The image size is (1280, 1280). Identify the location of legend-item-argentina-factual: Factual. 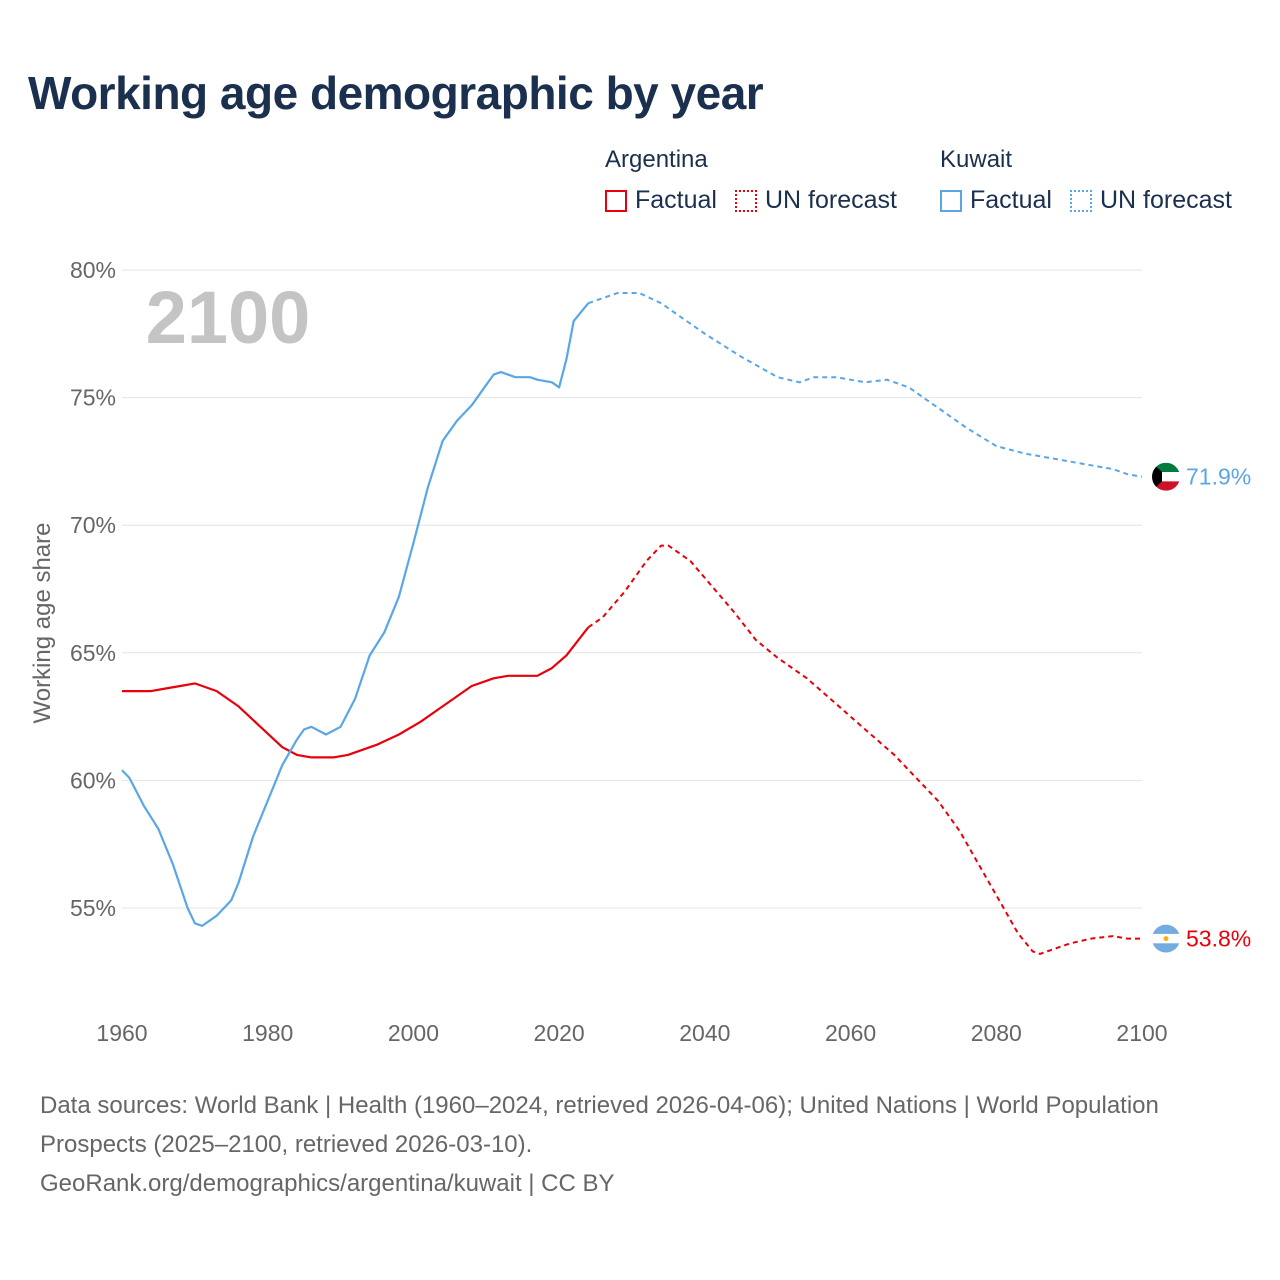
(661, 200).